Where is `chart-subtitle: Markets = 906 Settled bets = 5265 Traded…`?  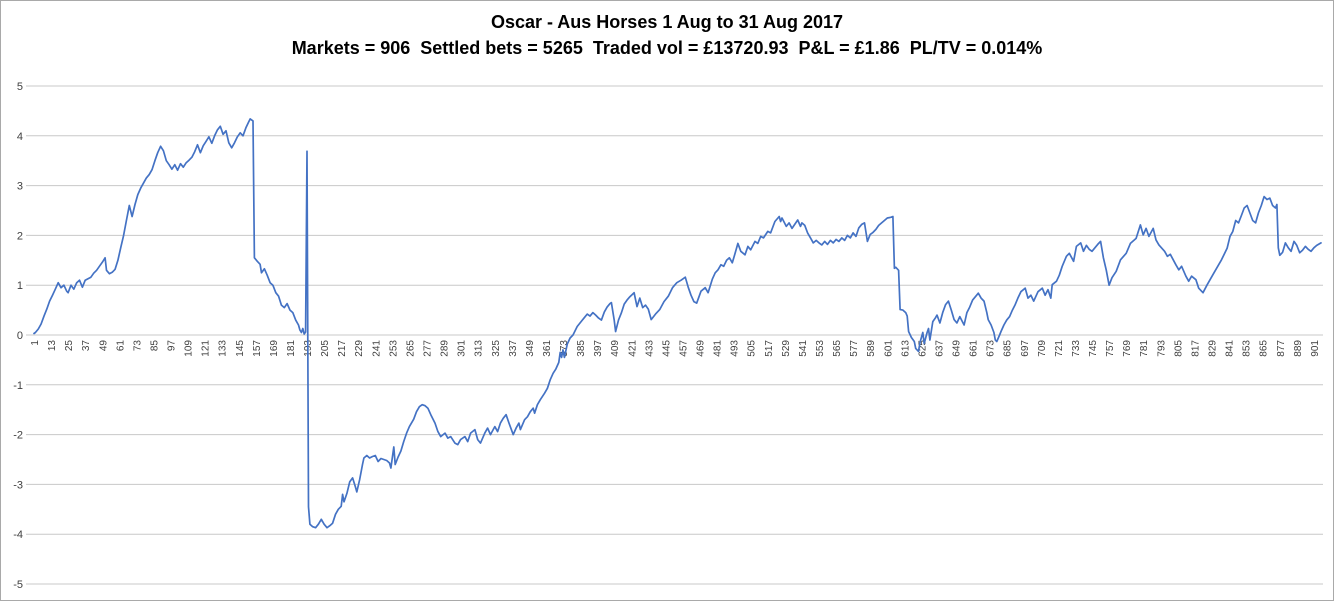 chart-subtitle: Markets = 906 Settled bets = 5265 Traded… is located at coordinates (667, 48).